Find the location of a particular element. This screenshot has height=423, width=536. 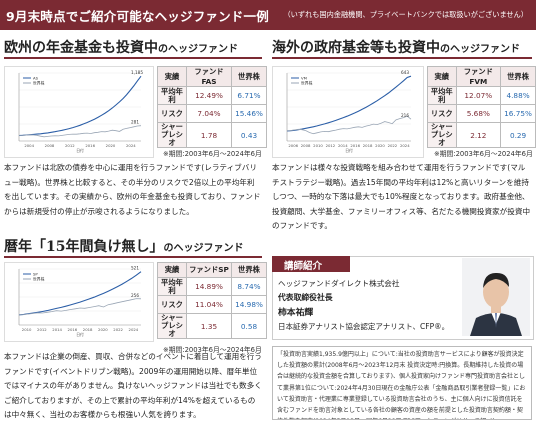

section-2-title-main: 海外の政府基金等も投資中 is located at coordinates (356, 48).